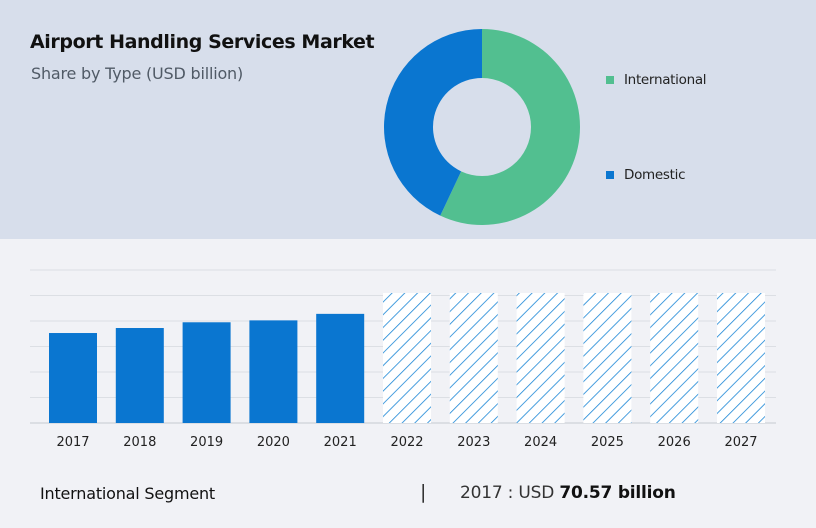 This screenshot has width=816, height=528. I want to click on x-tick-label-2017: 2017, so click(72, 442).